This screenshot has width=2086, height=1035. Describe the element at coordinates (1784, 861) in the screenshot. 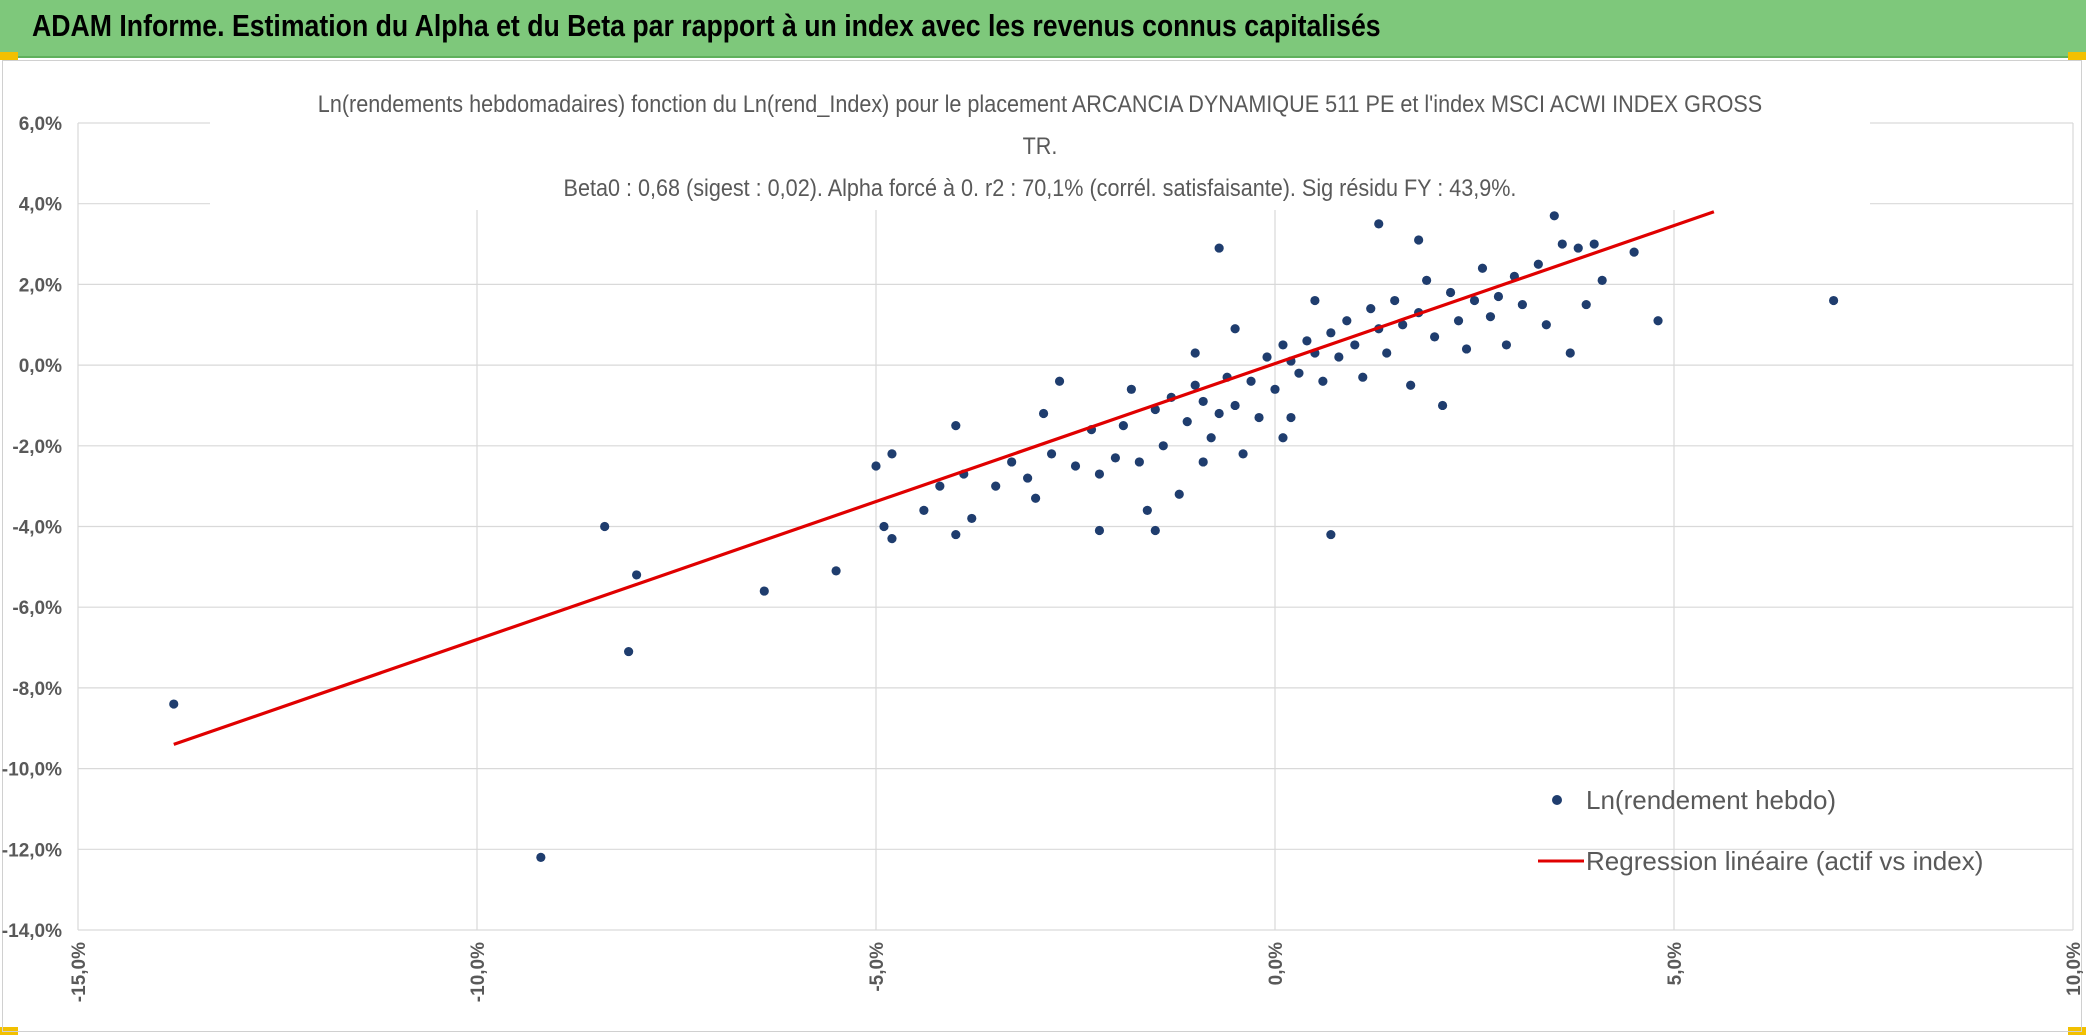

I see `legend-label-regression: Regression linéaire (actif vs index)` at that location.